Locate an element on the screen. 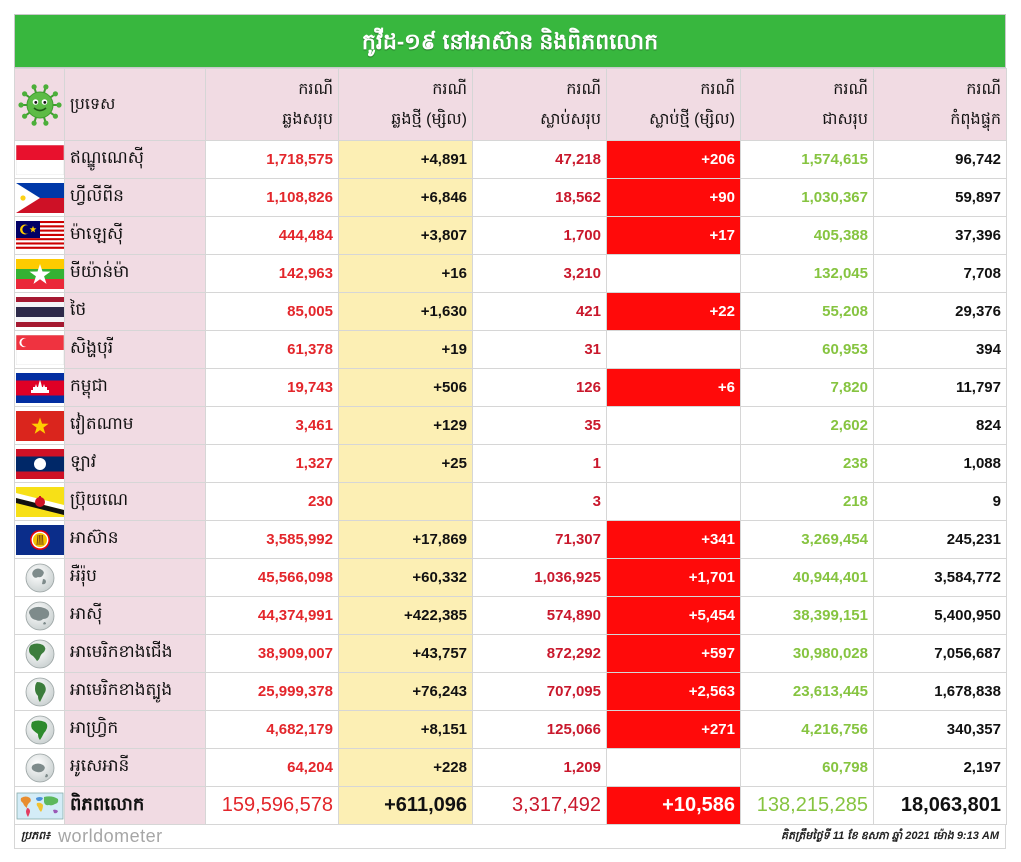 This screenshot has width=1021, height=862. new-cases-cell: +19 is located at coordinates (405, 349).